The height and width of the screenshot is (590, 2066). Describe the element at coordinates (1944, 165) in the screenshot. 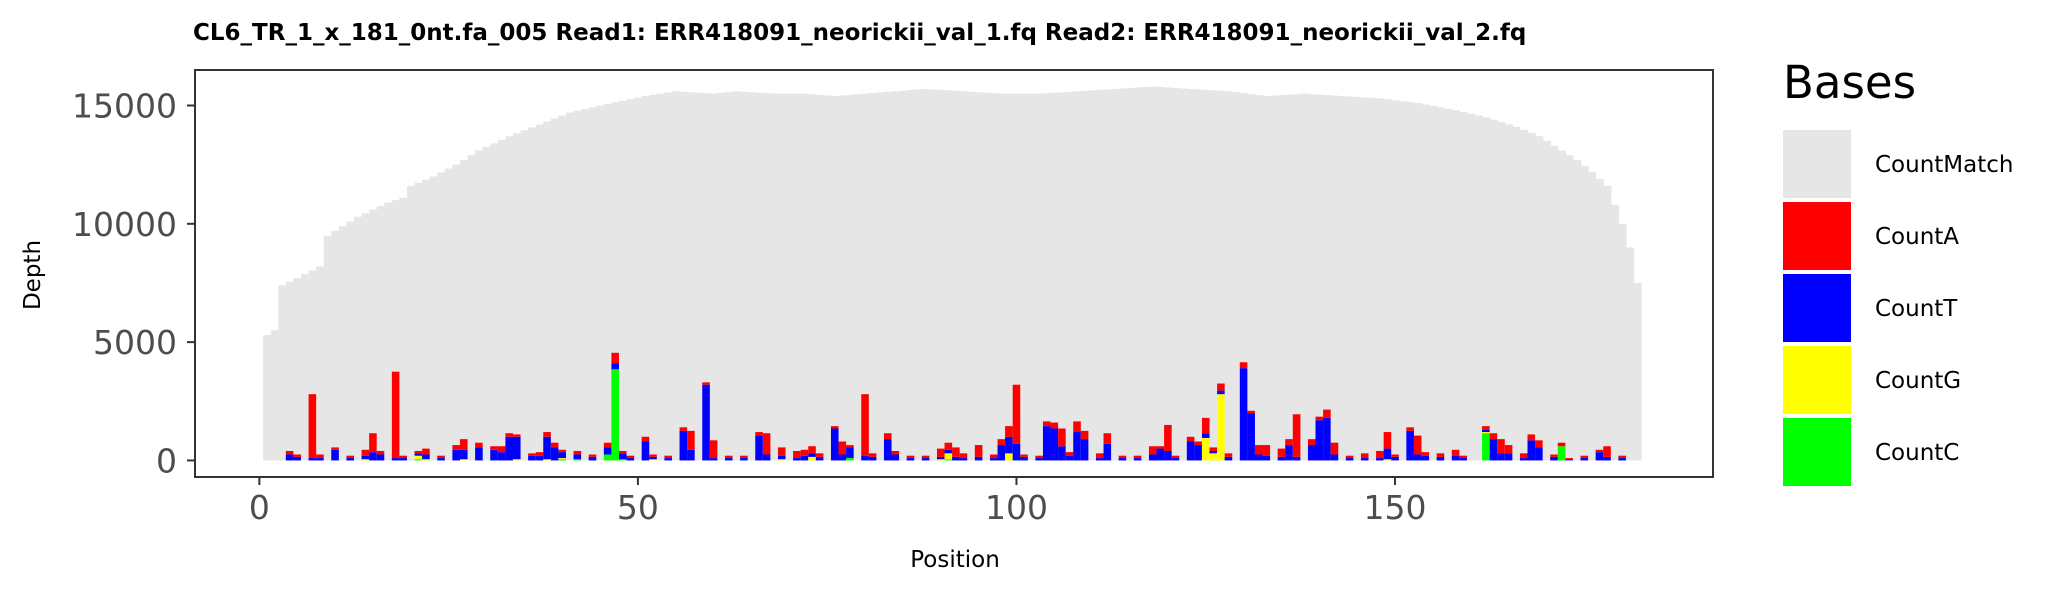

I see `legend-label: CountMatch` at that location.